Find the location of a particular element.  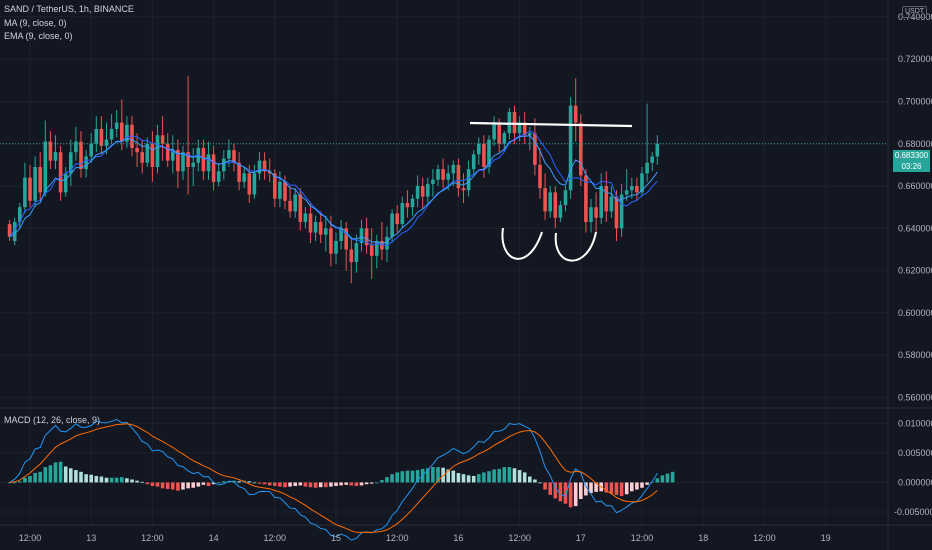

price-tick-label: 0.600000 is located at coordinates (915, 313).